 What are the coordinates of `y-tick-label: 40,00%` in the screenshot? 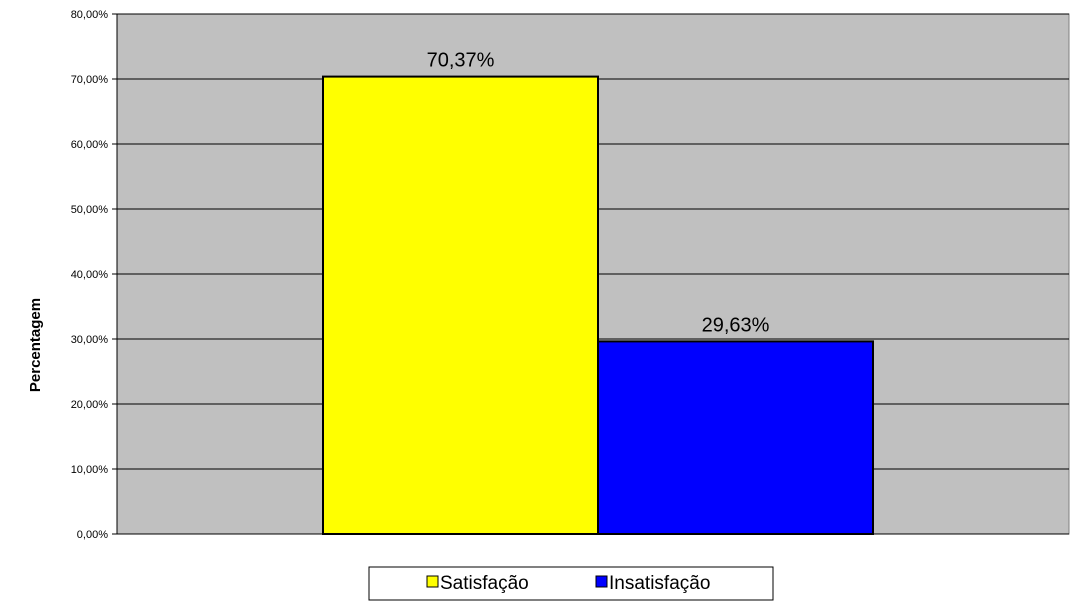 It's located at (90, 275).